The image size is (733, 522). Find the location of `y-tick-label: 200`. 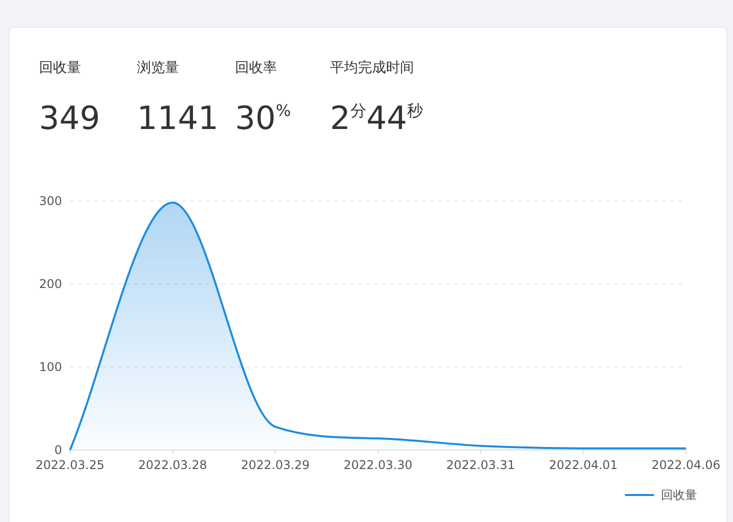

y-tick-label: 200 is located at coordinates (50, 284).